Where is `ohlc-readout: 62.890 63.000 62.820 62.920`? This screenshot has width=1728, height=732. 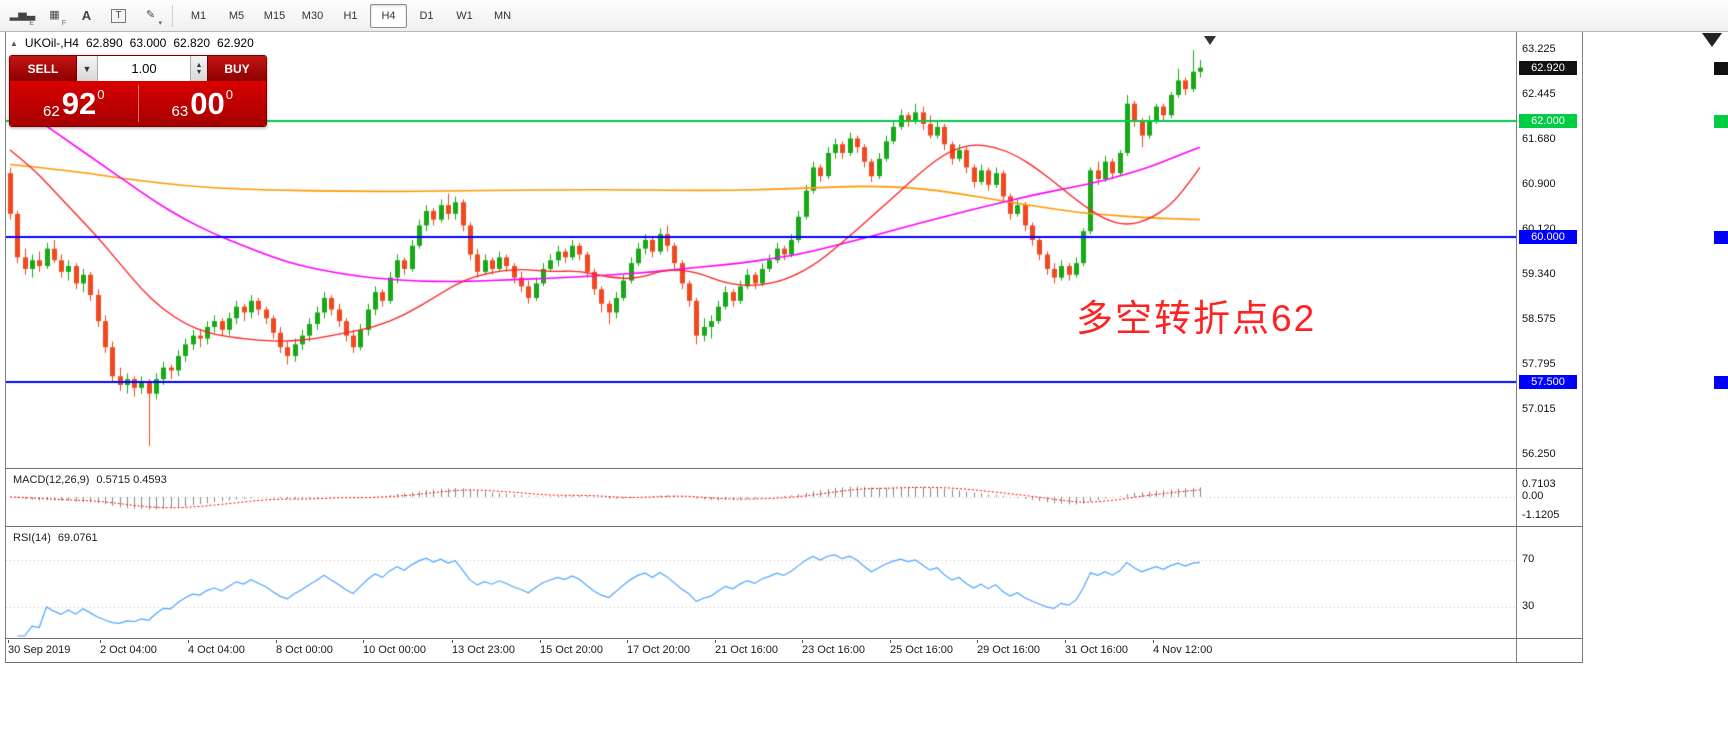 ohlc-readout: 62.890 63.000 62.820 62.920 is located at coordinates (170, 43).